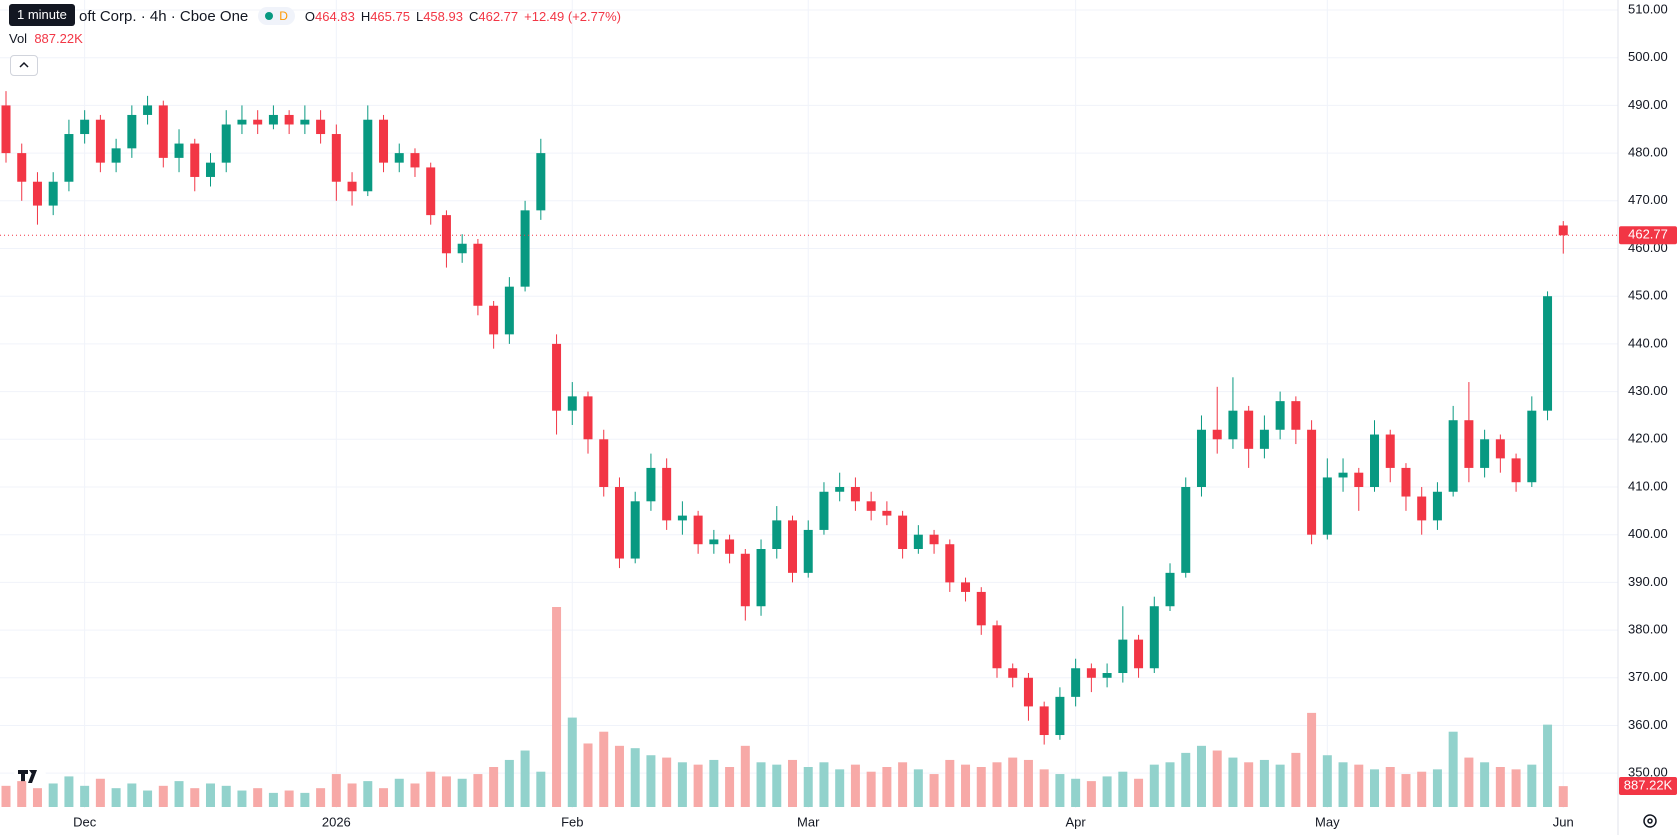 This screenshot has height=835, width=1678. I want to click on y-tick-label: 480.00, so click(1648, 152).